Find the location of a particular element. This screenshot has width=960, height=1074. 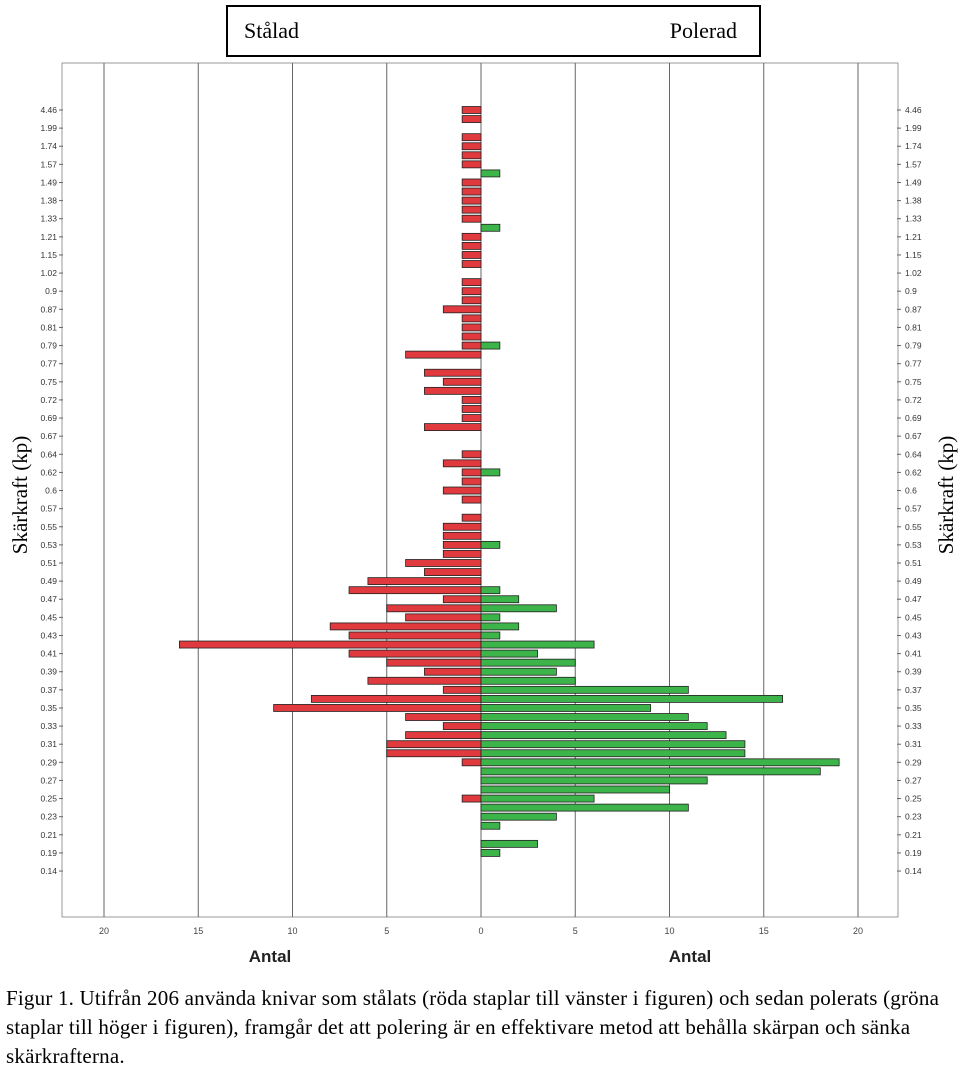

y-tick-label: 0.14 is located at coordinates (48, 871).